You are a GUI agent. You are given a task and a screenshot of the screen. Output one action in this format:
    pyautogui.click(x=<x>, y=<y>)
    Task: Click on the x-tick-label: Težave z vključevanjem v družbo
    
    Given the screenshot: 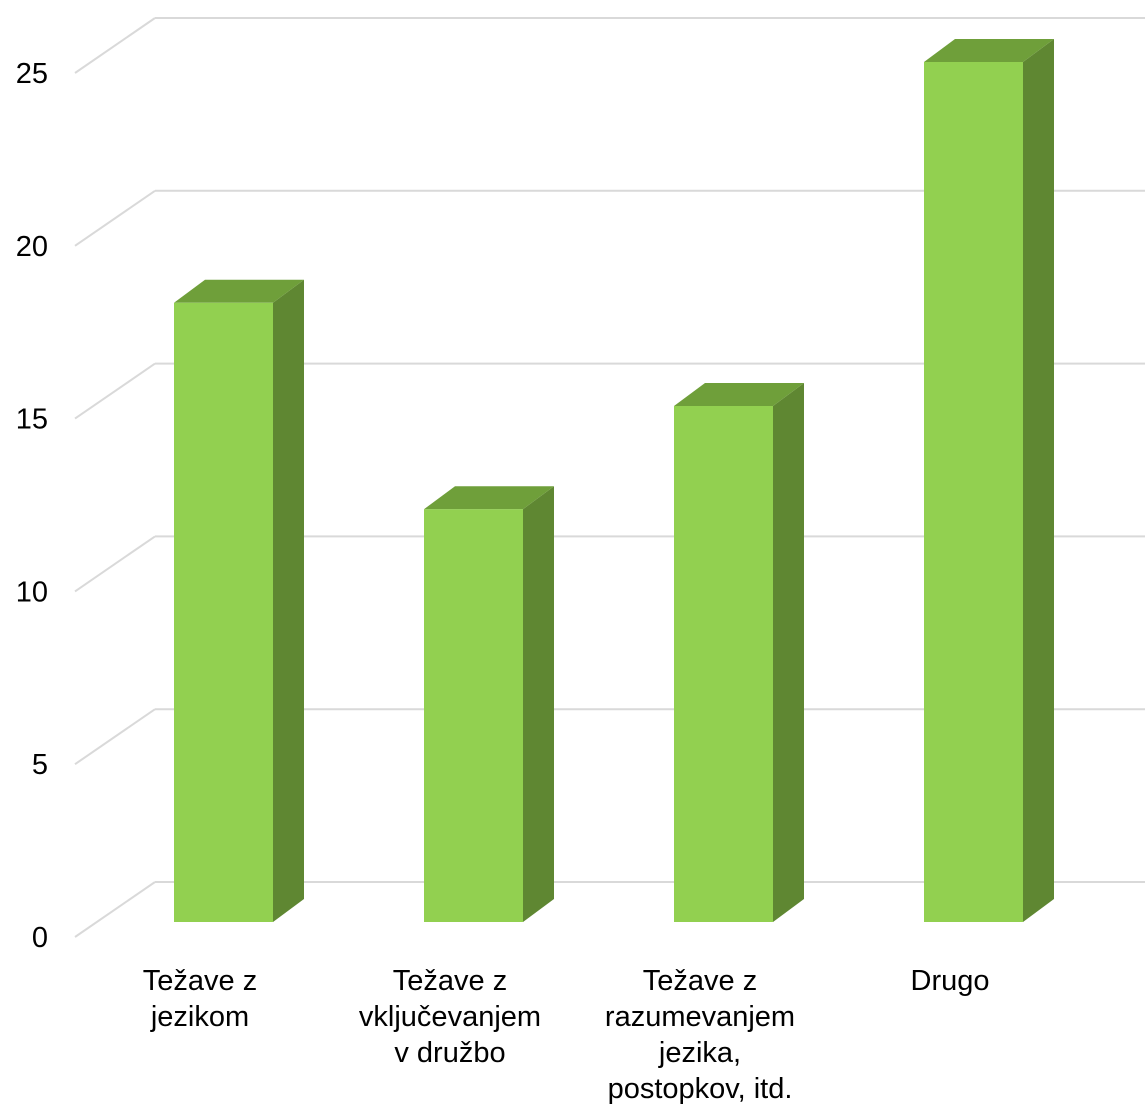 What is the action you would take?
    pyautogui.click(x=450, y=1017)
    